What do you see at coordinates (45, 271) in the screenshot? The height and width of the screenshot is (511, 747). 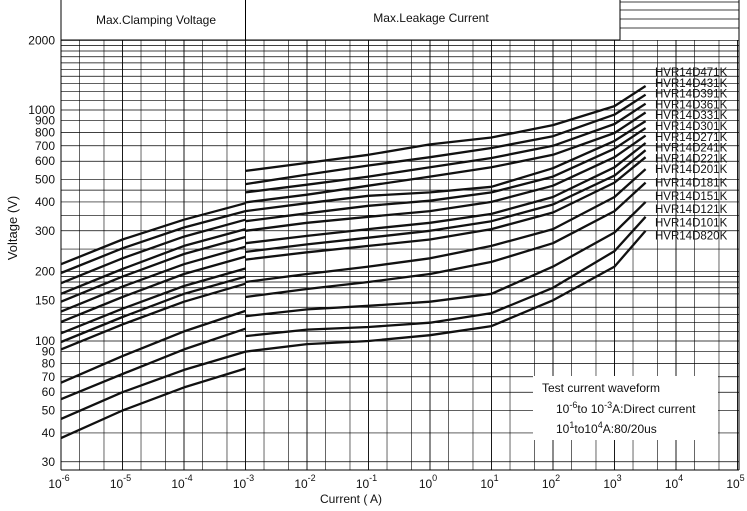 I see `y-tick-label: 200` at bounding box center [45, 271].